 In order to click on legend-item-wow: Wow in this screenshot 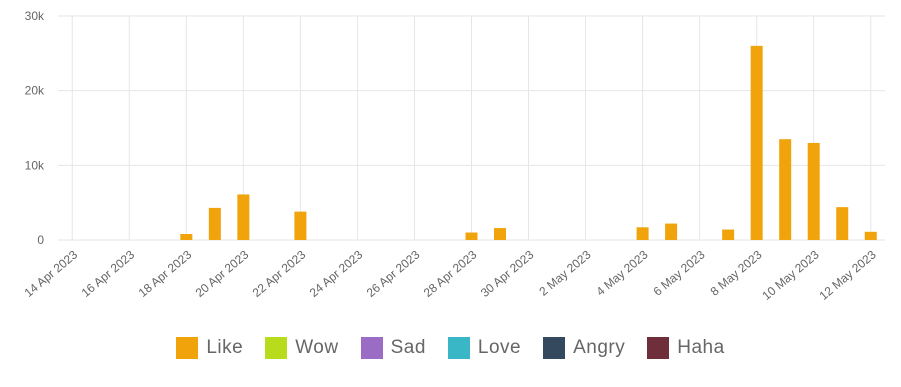, I will do `click(301, 348)`.